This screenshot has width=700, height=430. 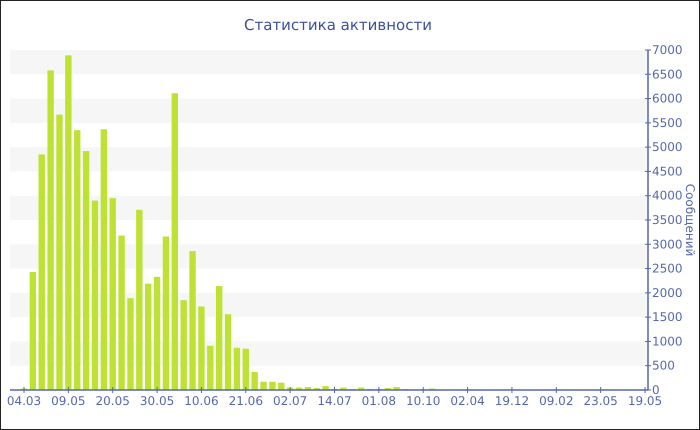 What do you see at coordinates (245, 401) in the screenshot?
I see `x-tick-label: 21.06` at bounding box center [245, 401].